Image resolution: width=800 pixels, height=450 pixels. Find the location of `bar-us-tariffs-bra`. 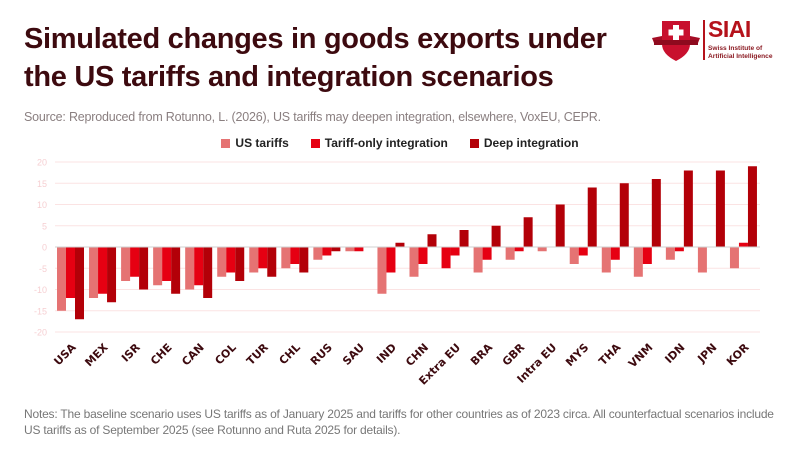

bar-us-tariffs-bra is located at coordinates (478, 260).